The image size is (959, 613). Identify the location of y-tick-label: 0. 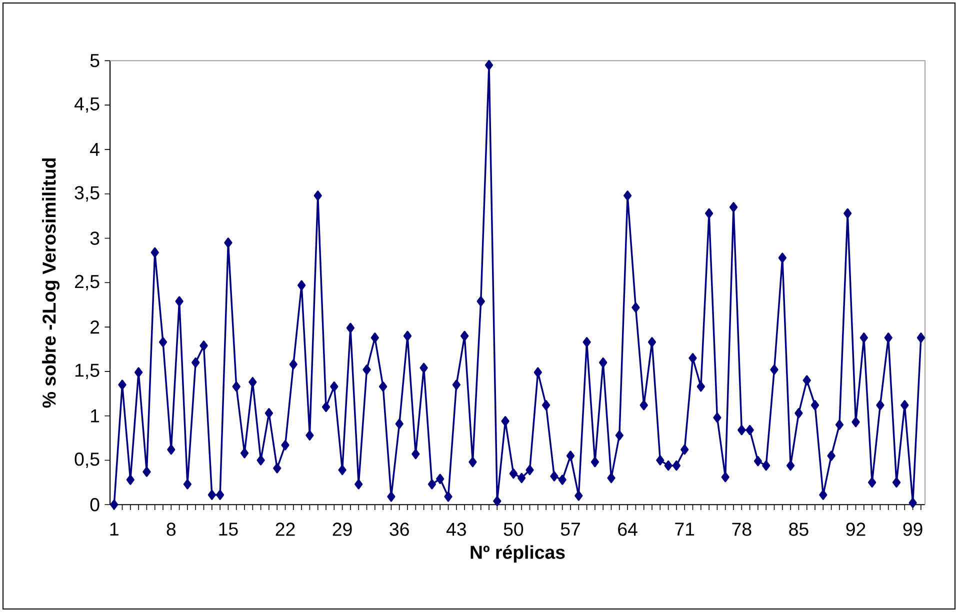
(95, 505).